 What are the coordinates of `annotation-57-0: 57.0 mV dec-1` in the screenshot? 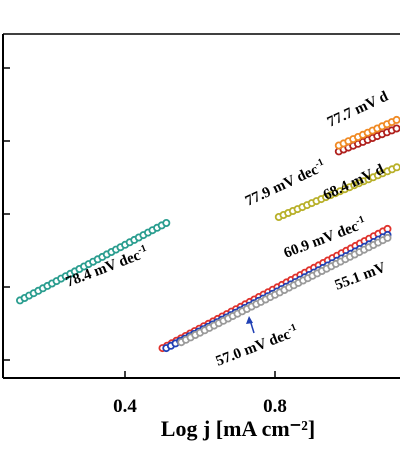 It's located at (256, 346).